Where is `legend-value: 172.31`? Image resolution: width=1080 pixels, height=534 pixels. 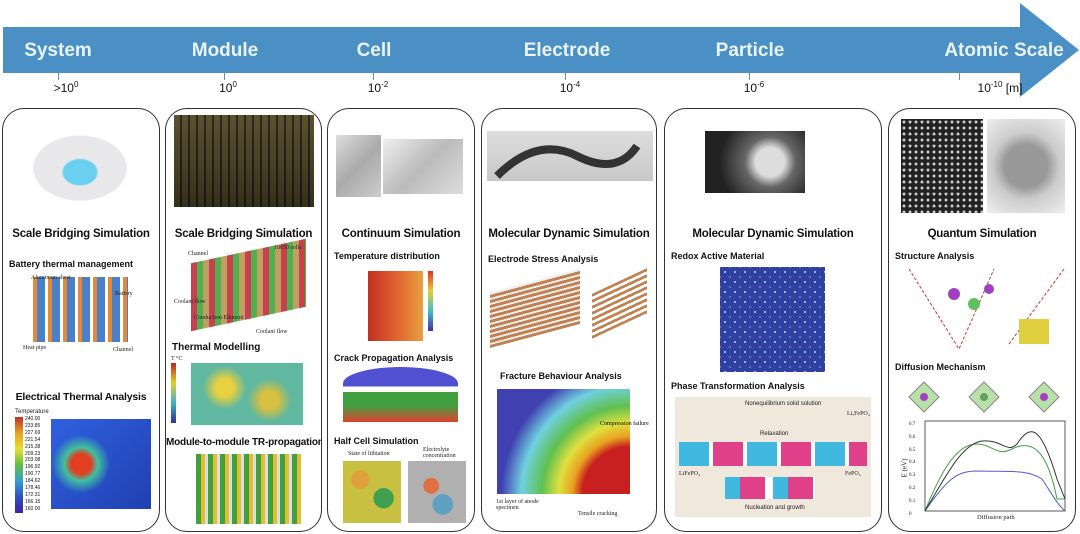
legend-value: 172.31 is located at coordinates (33, 494).